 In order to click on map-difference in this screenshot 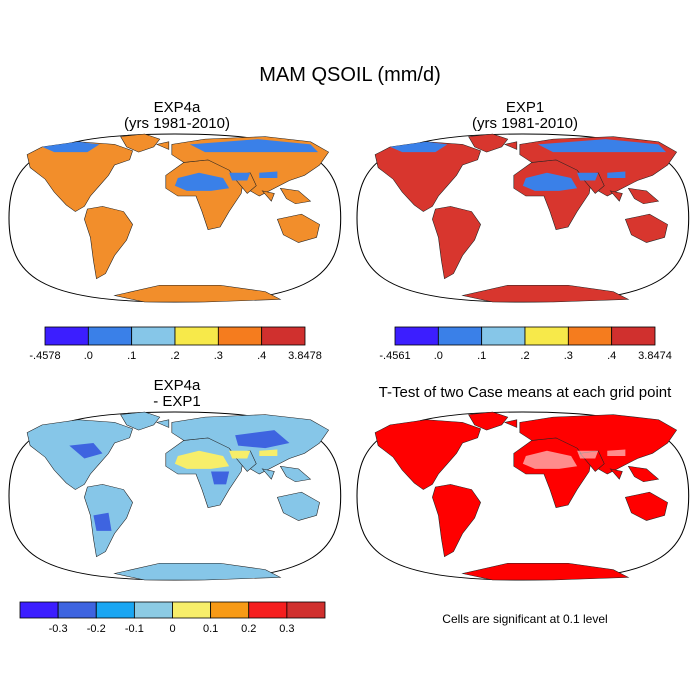, I will do `click(175, 496)`.